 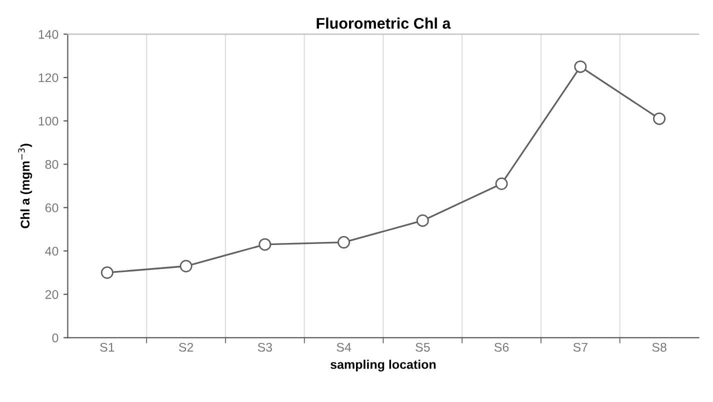 What do you see at coordinates (580, 347) in the screenshot?
I see `x-tick-label: S7` at bounding box center [580, 347].